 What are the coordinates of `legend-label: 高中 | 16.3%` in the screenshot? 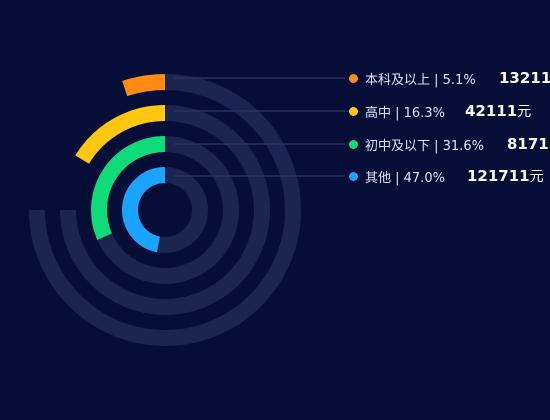 It's located at (405, 113).